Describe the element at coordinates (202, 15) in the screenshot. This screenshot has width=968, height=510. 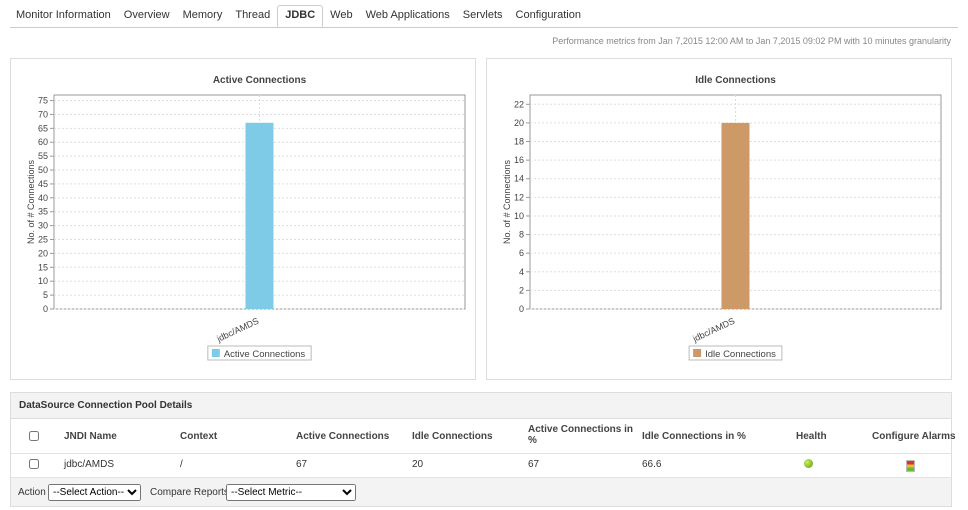
I see `tab: Memory` at that location.